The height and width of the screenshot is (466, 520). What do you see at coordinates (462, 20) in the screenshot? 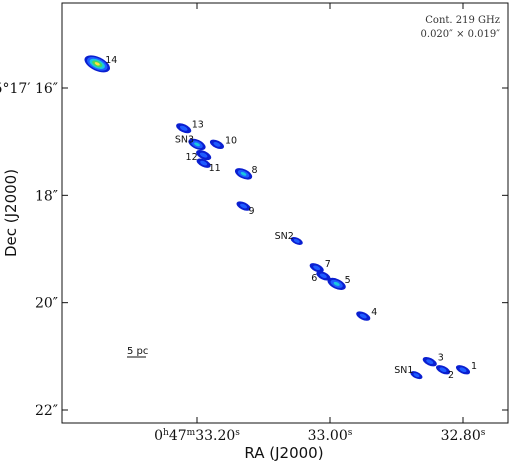
I see `annotation-line-1: Cont. 219 GHz` at bounding box center [462, 20].